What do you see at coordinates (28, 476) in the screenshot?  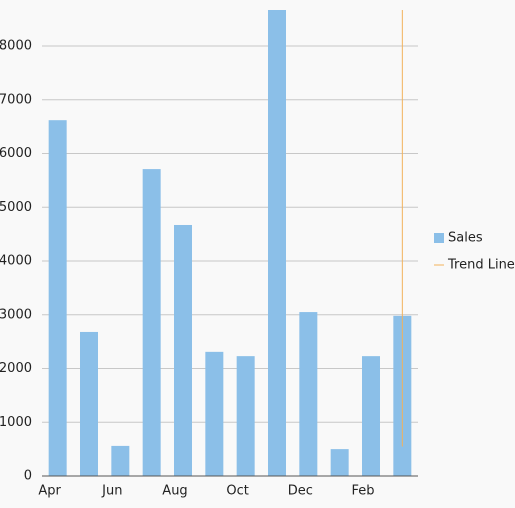 I see `y-tick-label: 0` at bounding box center [28, 476].